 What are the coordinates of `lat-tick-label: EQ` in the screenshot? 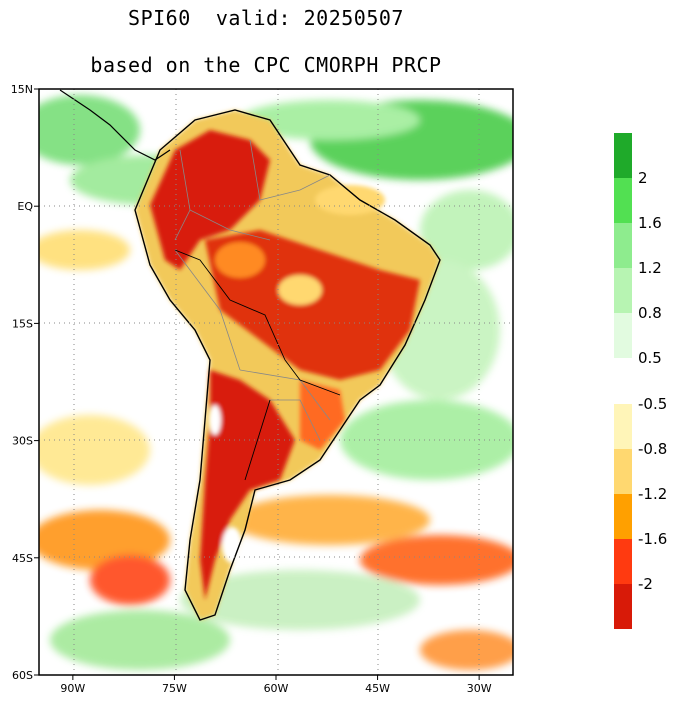 It's located at (25, 206).